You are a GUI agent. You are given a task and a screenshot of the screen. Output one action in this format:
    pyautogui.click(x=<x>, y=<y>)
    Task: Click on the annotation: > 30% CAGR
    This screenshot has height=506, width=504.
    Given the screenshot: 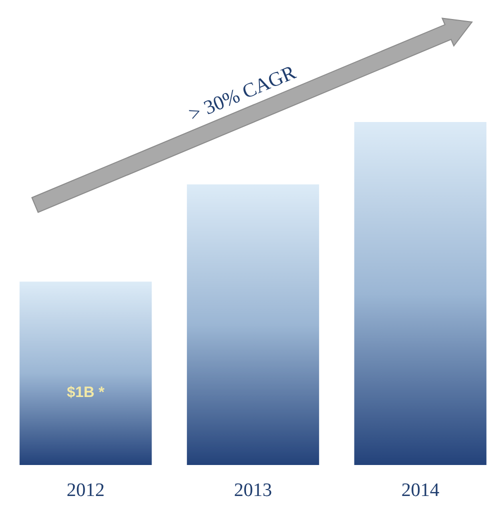 What is the action you would take?
    pyautogui.click(x=243, y=93)
    